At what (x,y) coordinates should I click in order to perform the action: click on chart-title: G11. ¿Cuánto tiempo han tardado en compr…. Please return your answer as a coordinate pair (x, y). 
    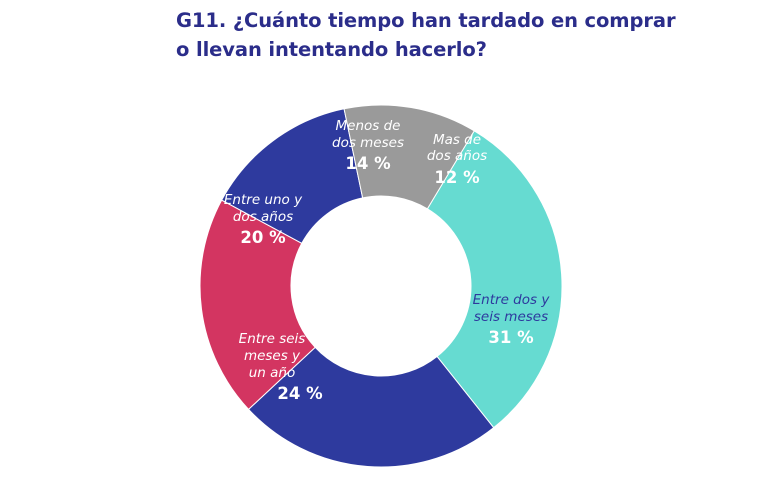
    Looking at the image, I should click on (426, 35).